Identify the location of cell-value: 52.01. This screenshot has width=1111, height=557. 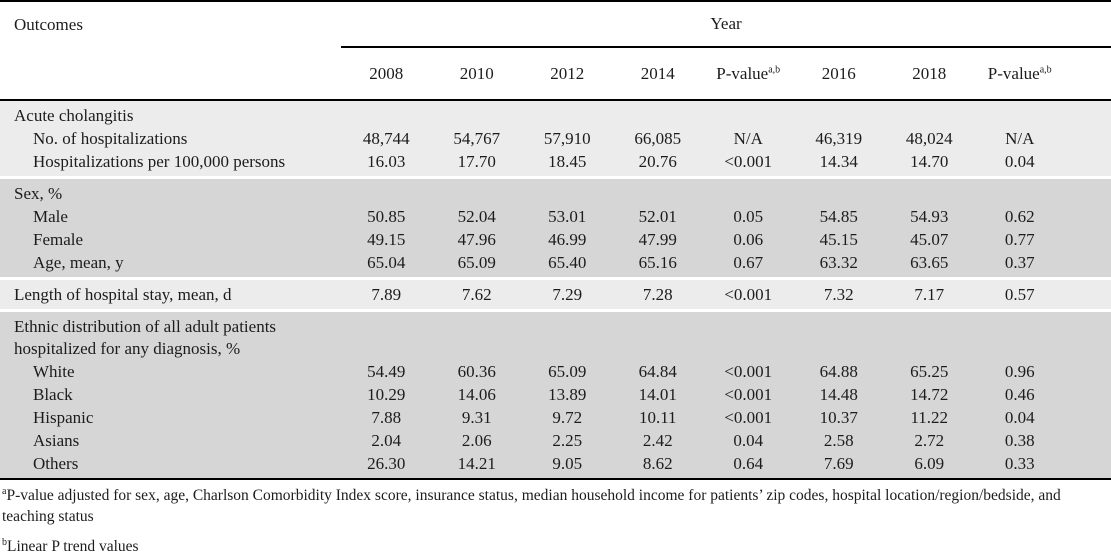
(657, 216).